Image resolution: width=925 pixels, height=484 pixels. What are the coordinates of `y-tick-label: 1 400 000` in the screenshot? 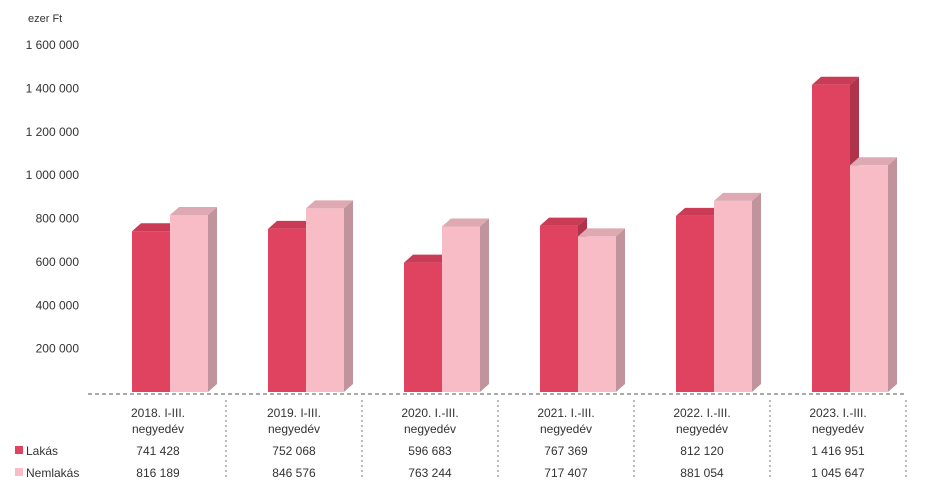 It's located at (53, 88).